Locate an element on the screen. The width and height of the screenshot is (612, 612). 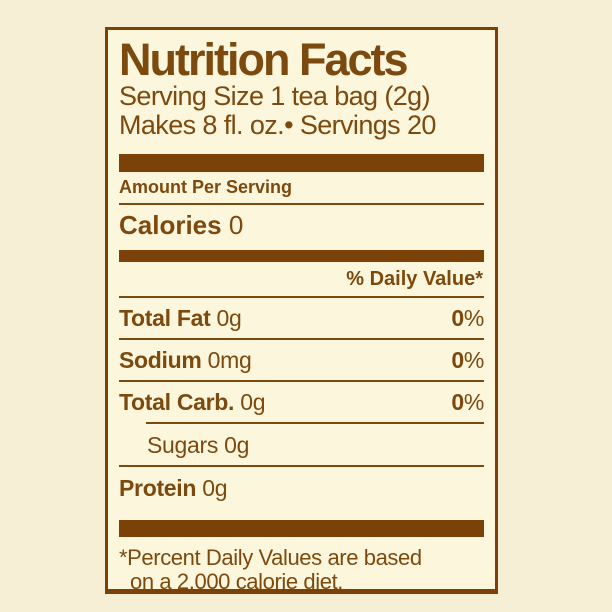
footnote-line-2: on a 2,000 calorie diet. is located at coordinates (236, 581).